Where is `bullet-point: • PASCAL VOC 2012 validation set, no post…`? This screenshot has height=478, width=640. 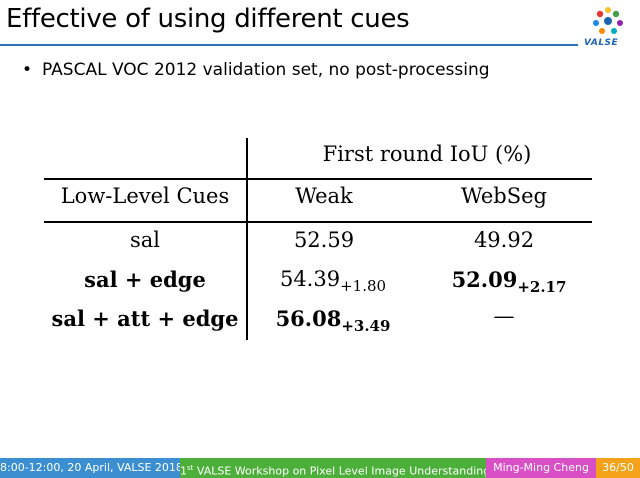 bullet-point: • PASCAL VOC 2012 validation set, no post… is located at coordinates (256, 70).